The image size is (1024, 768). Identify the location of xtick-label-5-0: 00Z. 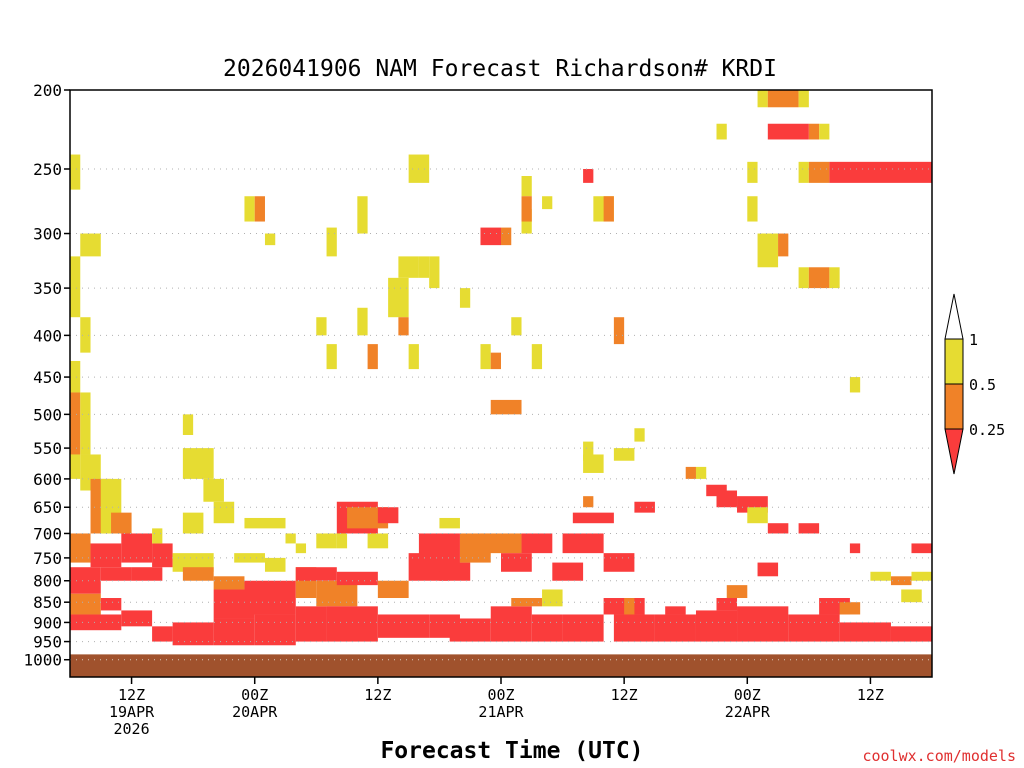
(747, 695).